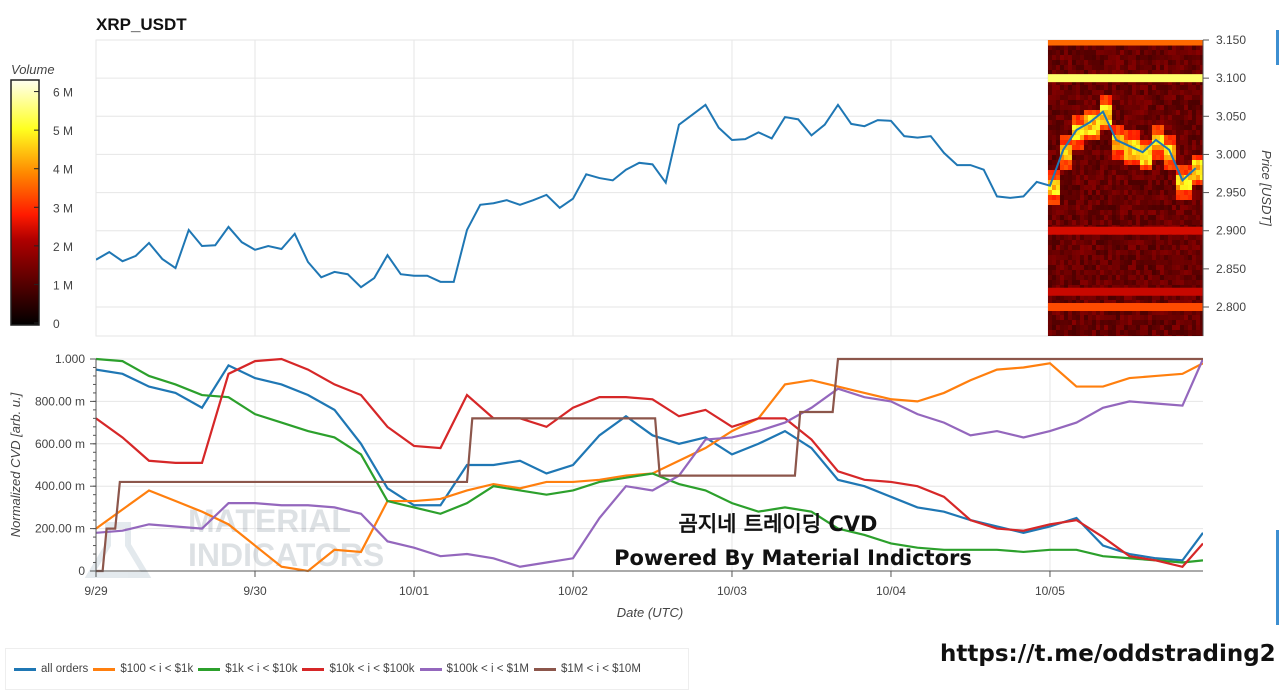  What do you see at coordinates (1108, 654) in the screenshot?
I see `telegram-link: https://t.me/oddstrading2` at bounding box center [1108, 654].